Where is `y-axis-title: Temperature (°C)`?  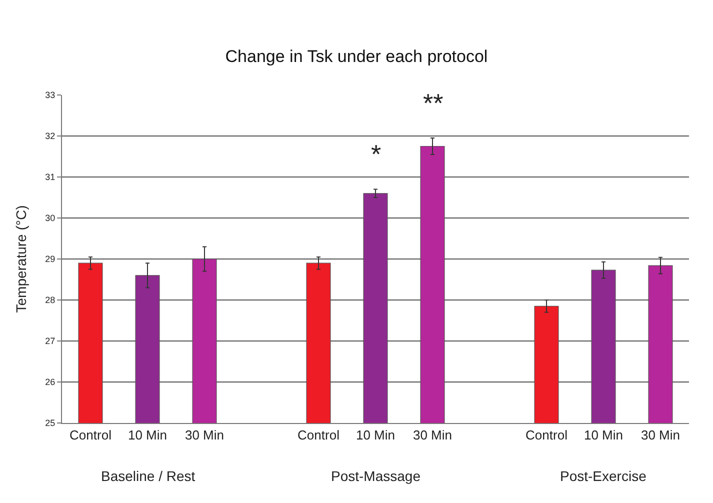 y-axis-title: Temperature (°C) is located at coordinates (20, 259).